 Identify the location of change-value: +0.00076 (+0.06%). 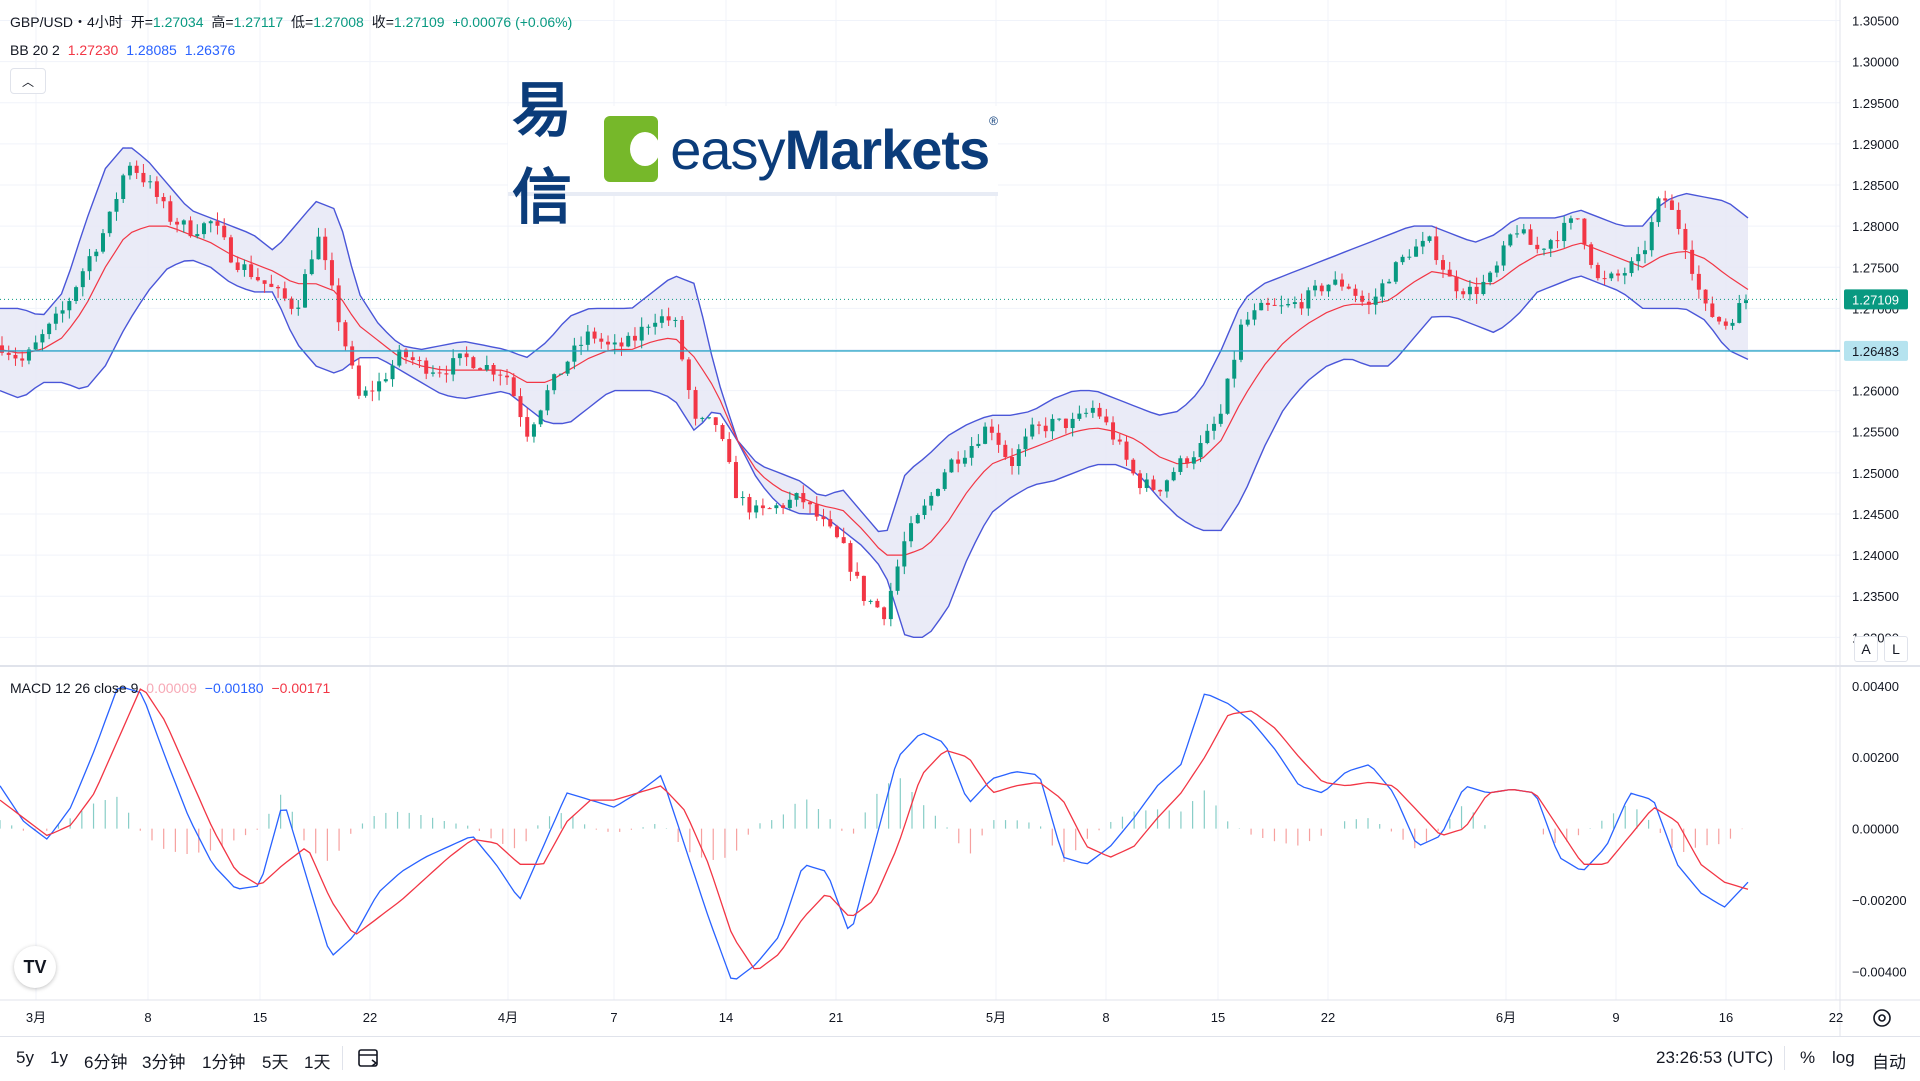
(512, 22).